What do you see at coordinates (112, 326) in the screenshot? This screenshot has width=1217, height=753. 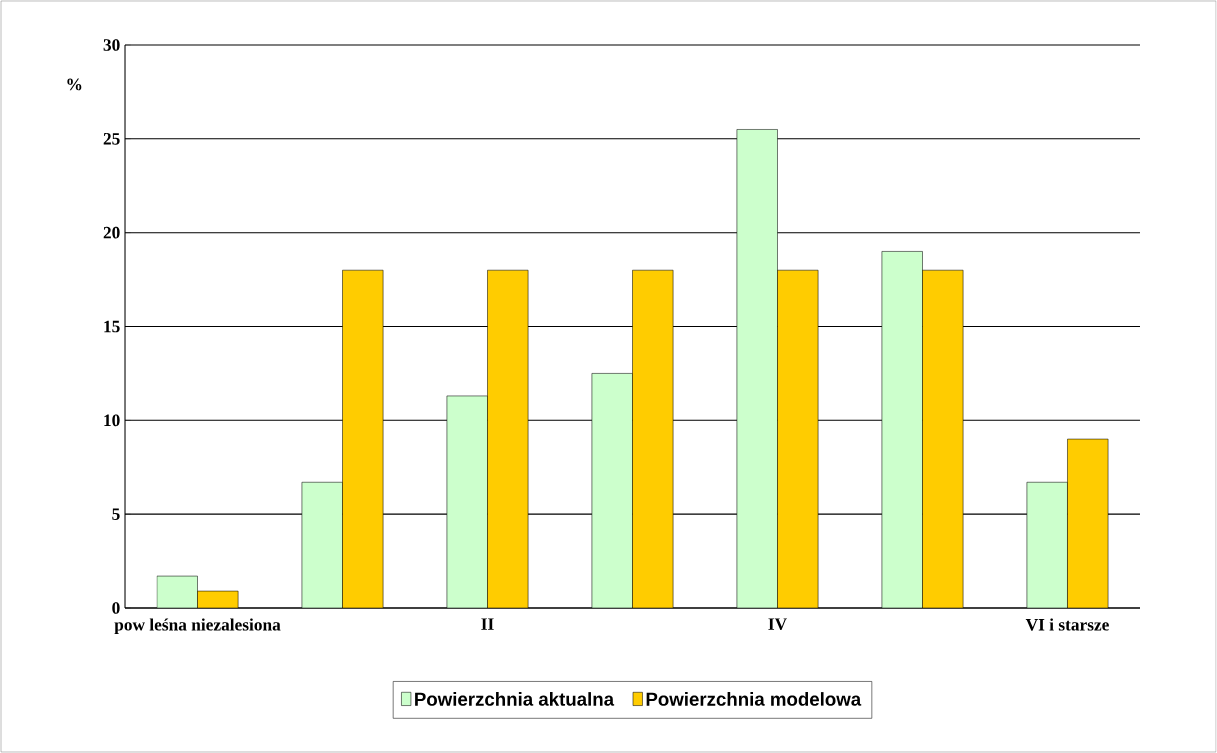 I see `y-tick-label: 15` at bounding box center [112, 326].